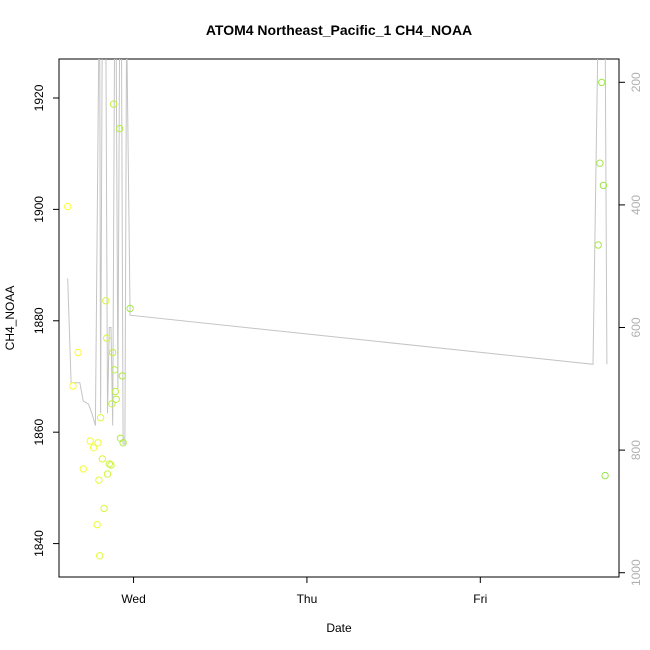 The image size is (650, 650). What do you see at coordinates (39, 209) in the screenshot?
I see `y-tick-label: 1900` at bounding box center [39, 209].